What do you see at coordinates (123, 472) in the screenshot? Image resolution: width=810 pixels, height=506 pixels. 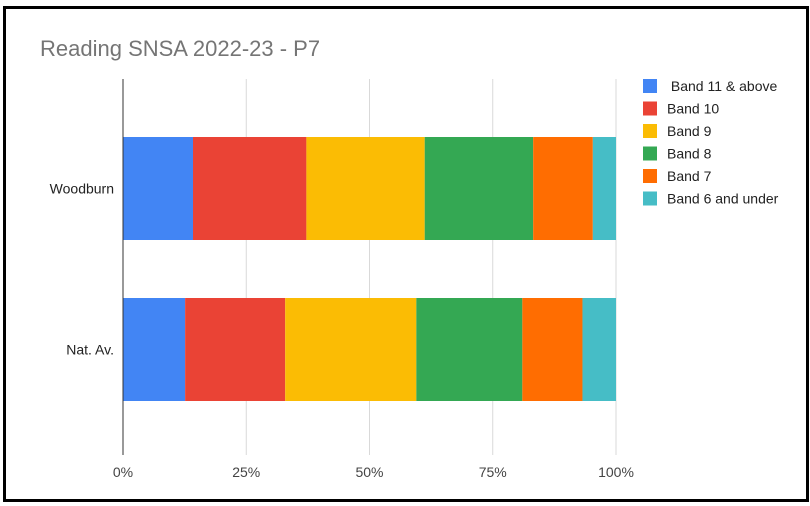 I see `x-tick-label: 0%` at bounding box center [123, 472].